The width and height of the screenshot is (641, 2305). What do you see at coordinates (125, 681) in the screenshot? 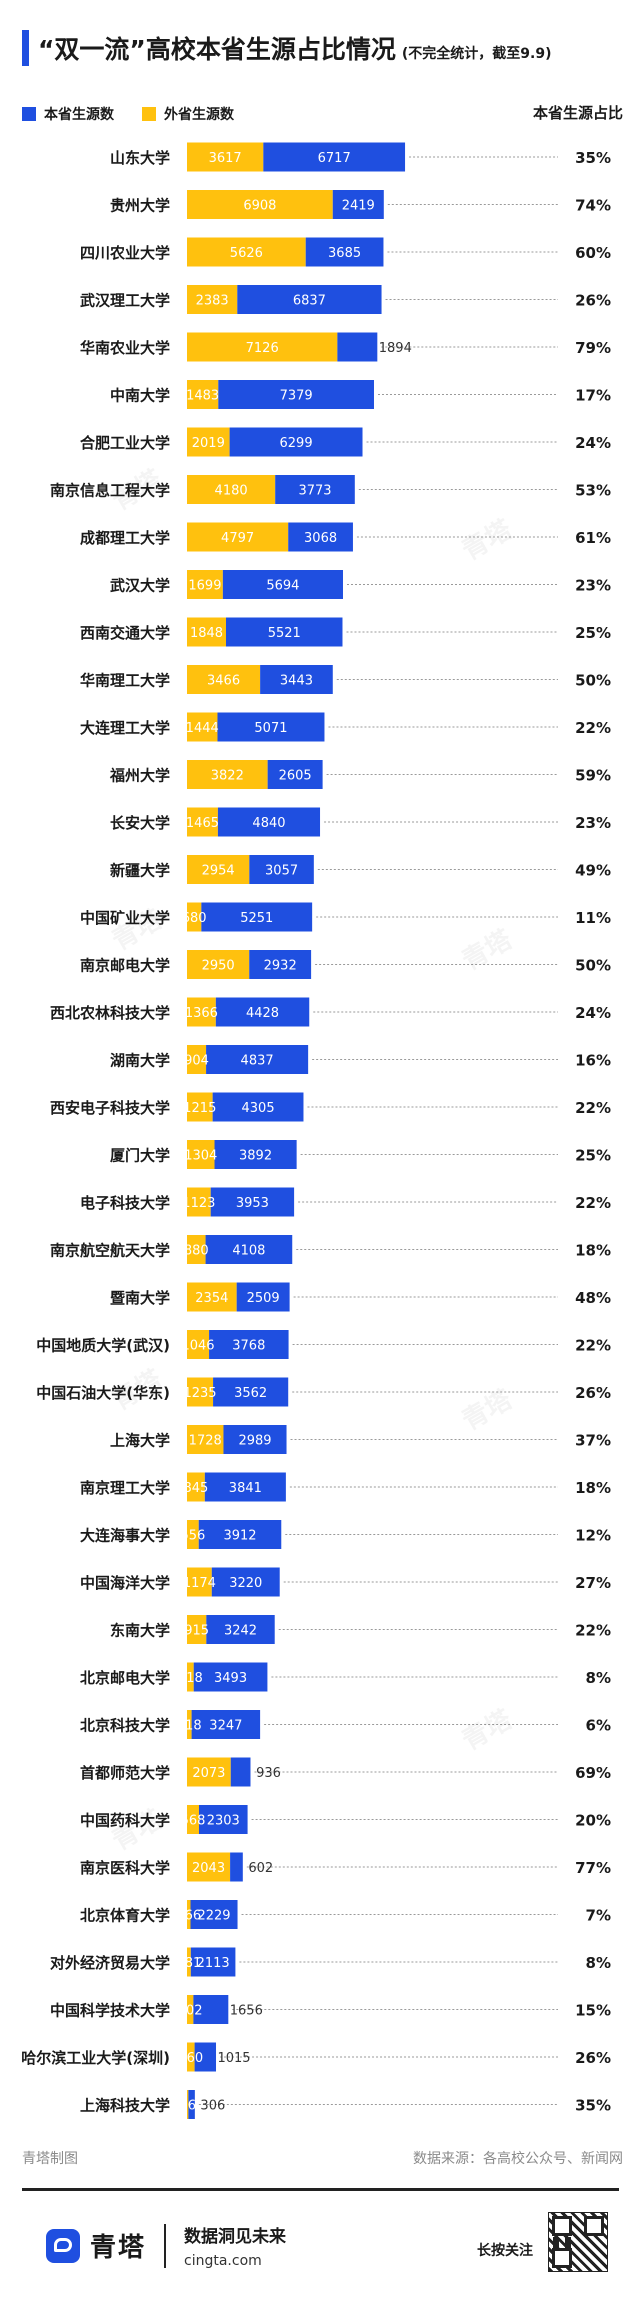
I see `category-label: 华南理工大学` at bounding box center [125, 681].